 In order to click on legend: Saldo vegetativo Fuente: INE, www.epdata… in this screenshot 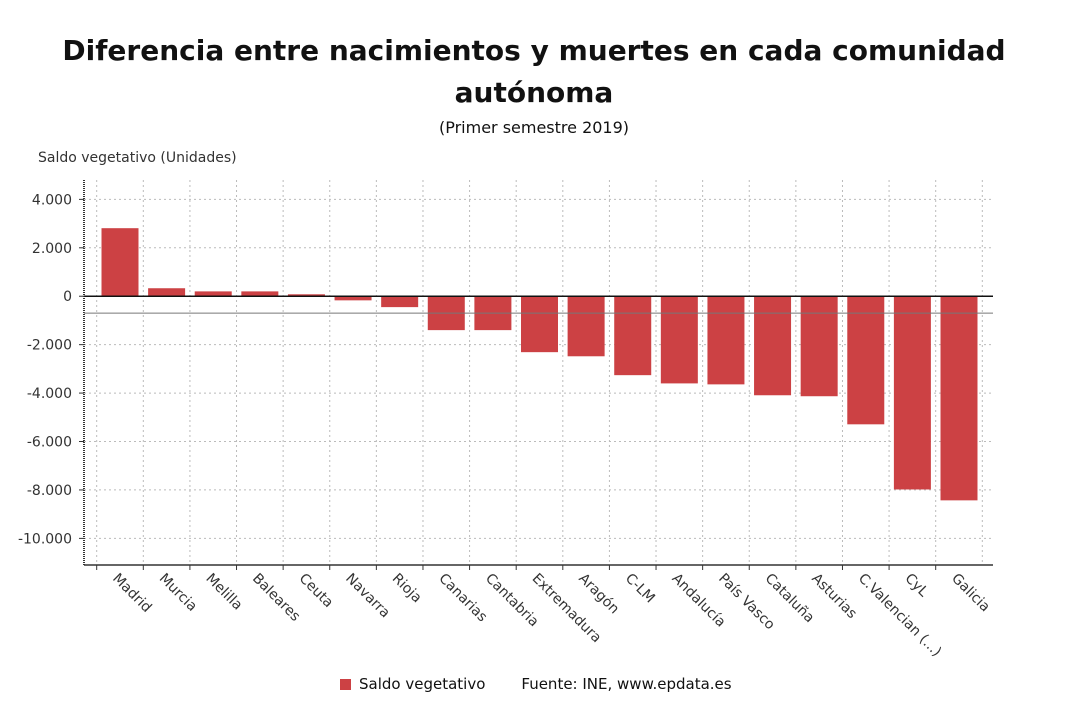, I will do `click(536, 684)`.